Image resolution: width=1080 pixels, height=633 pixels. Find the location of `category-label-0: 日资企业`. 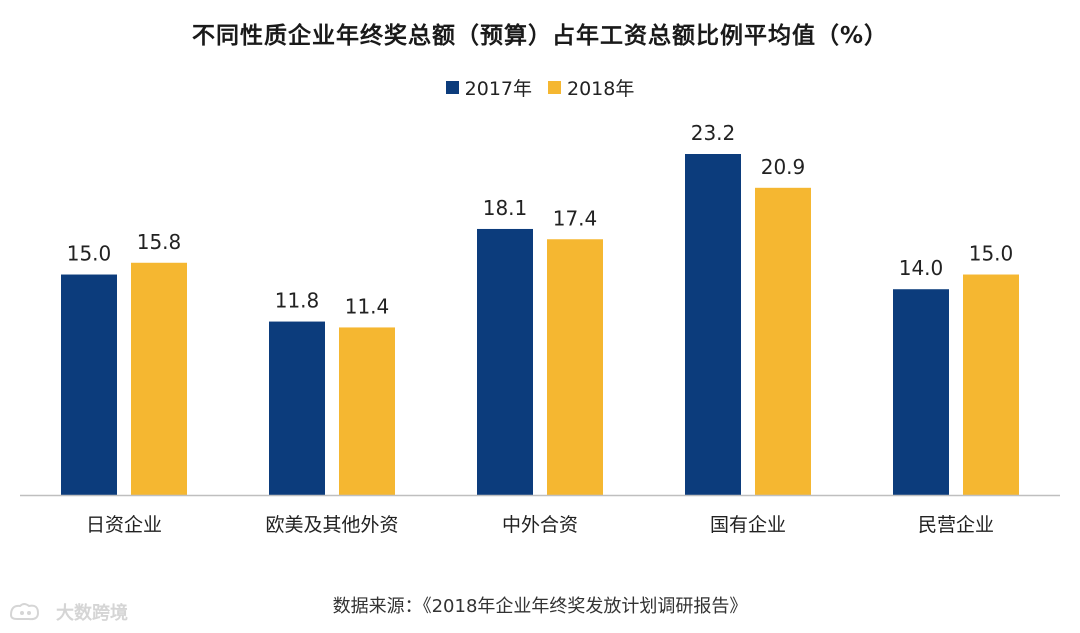

category-label-0: 日资企业 is located at coordinates (124, 525).